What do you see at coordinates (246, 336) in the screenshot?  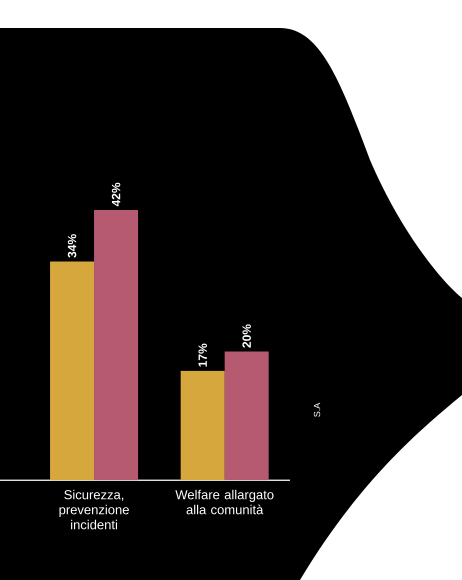 I see `data-label: 20%` at bounding box center [246, 336].